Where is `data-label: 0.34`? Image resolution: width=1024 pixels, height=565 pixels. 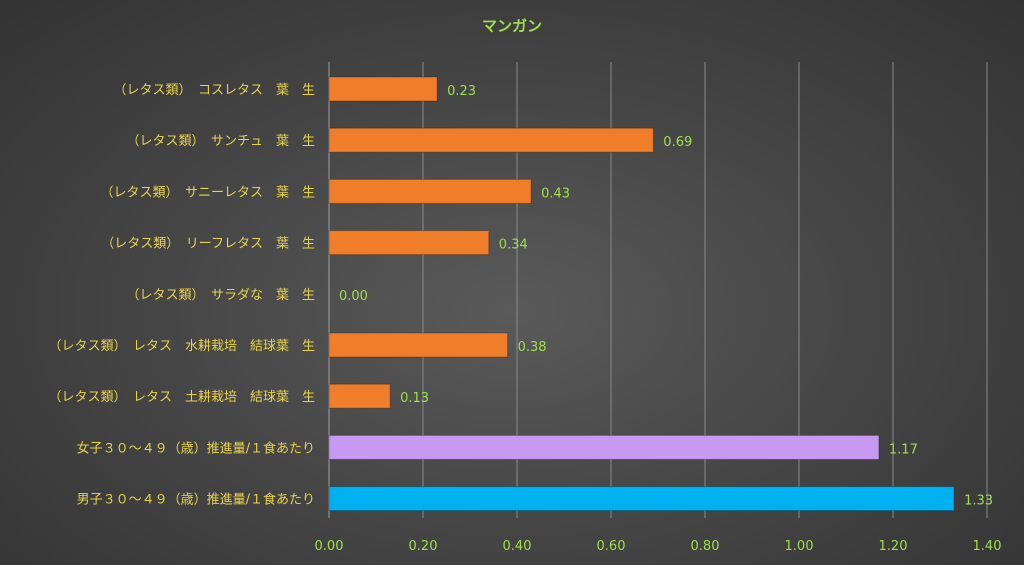 data-label: 0.34 is located at coordinates (513, 245).